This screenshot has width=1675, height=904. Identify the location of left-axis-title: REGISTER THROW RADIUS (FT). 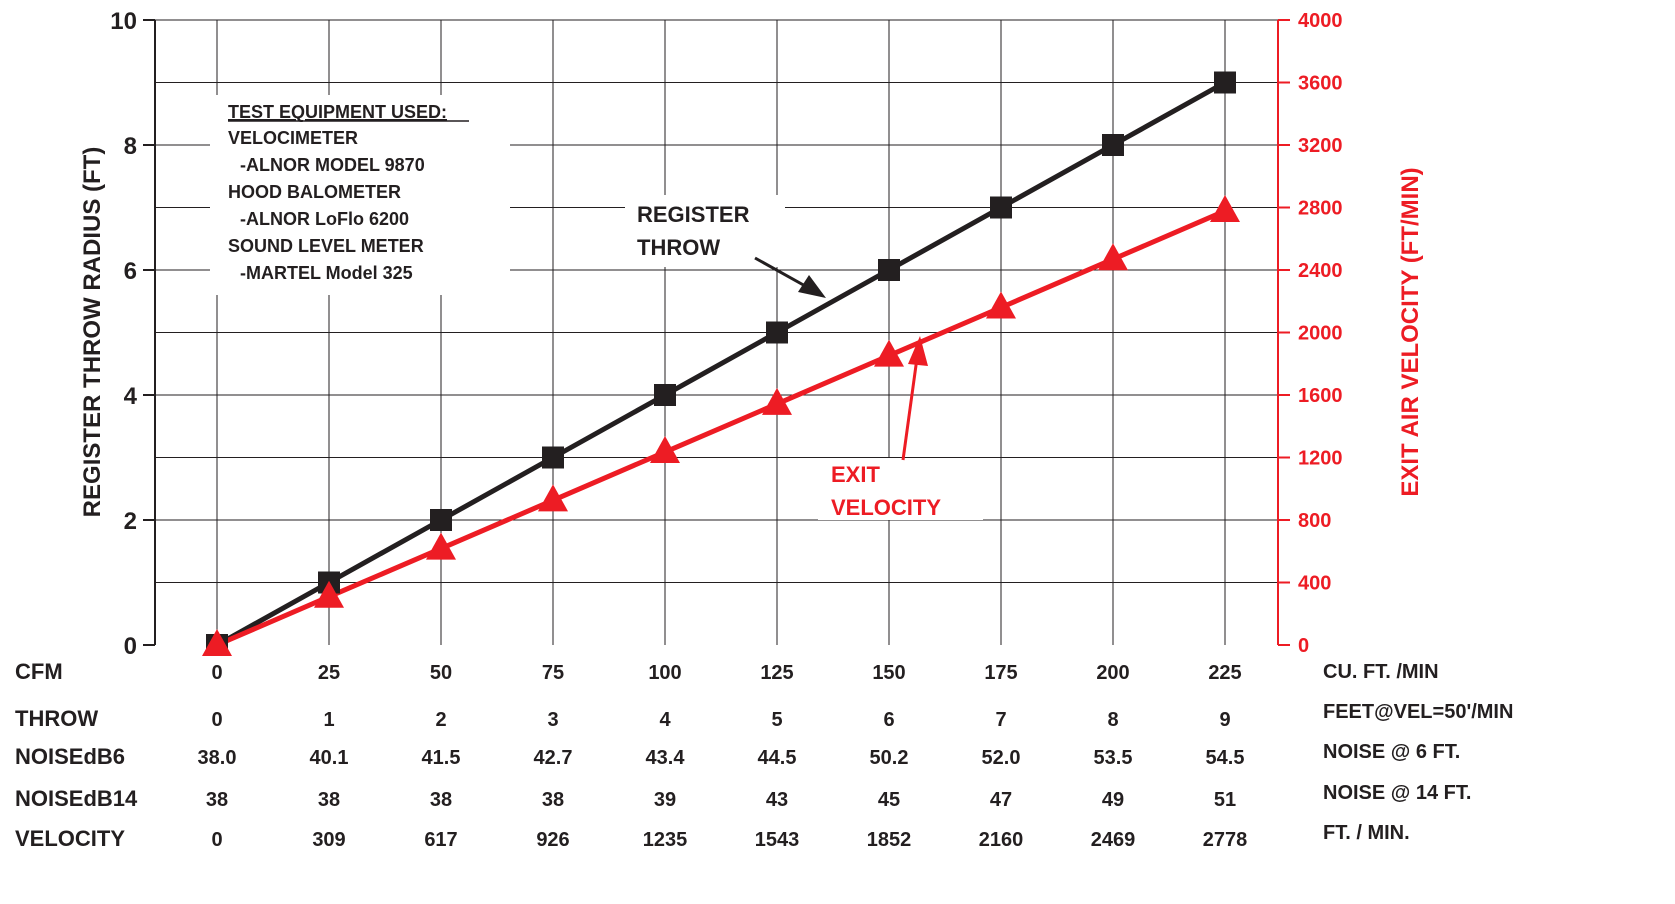
(92, 332).